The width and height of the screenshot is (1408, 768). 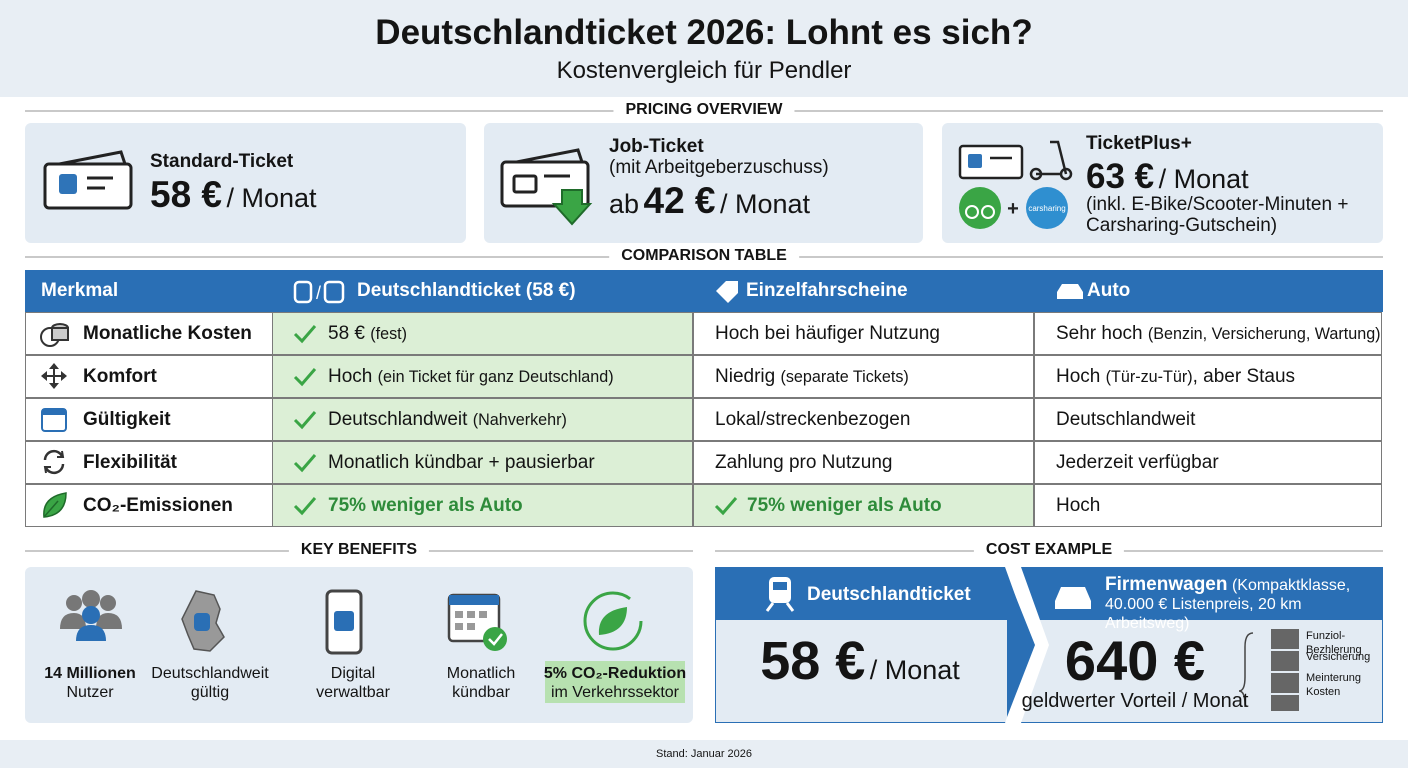 What do you see at coordinates (1120, 176) in the screenshot?
I see `card-price: 63 €` at bounding box center [1120, 176].